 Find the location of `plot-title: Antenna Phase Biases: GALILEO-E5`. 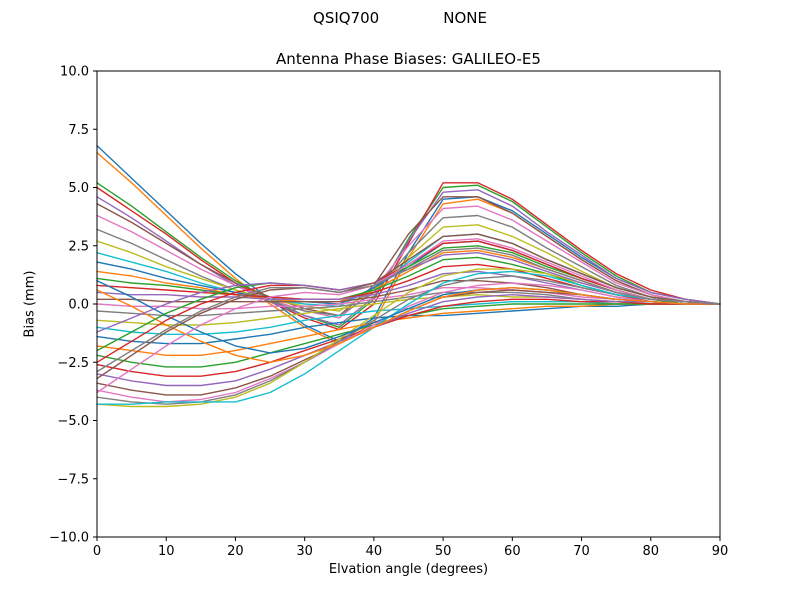

plot-title: Antenna Phase Biases: GALILEO-E5 is located at coordinates (408, 59).